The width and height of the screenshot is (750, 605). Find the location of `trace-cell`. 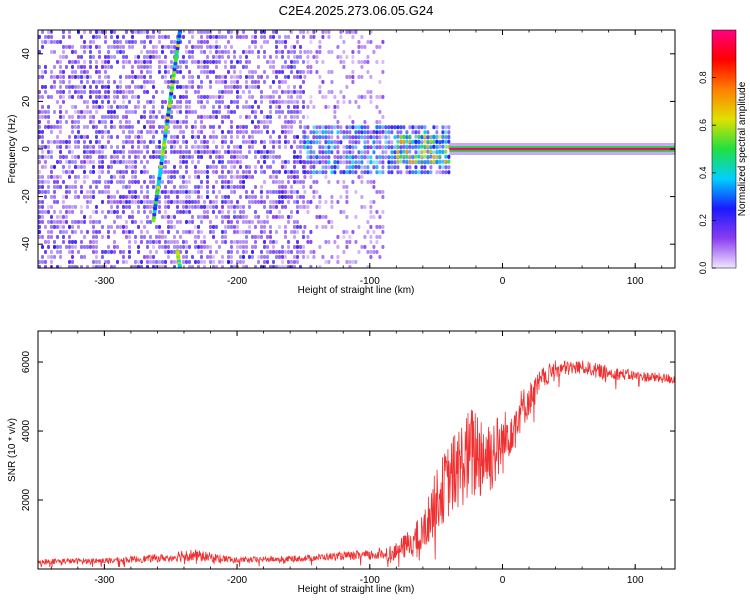

trace-cell is located at coordinates (156, 196).